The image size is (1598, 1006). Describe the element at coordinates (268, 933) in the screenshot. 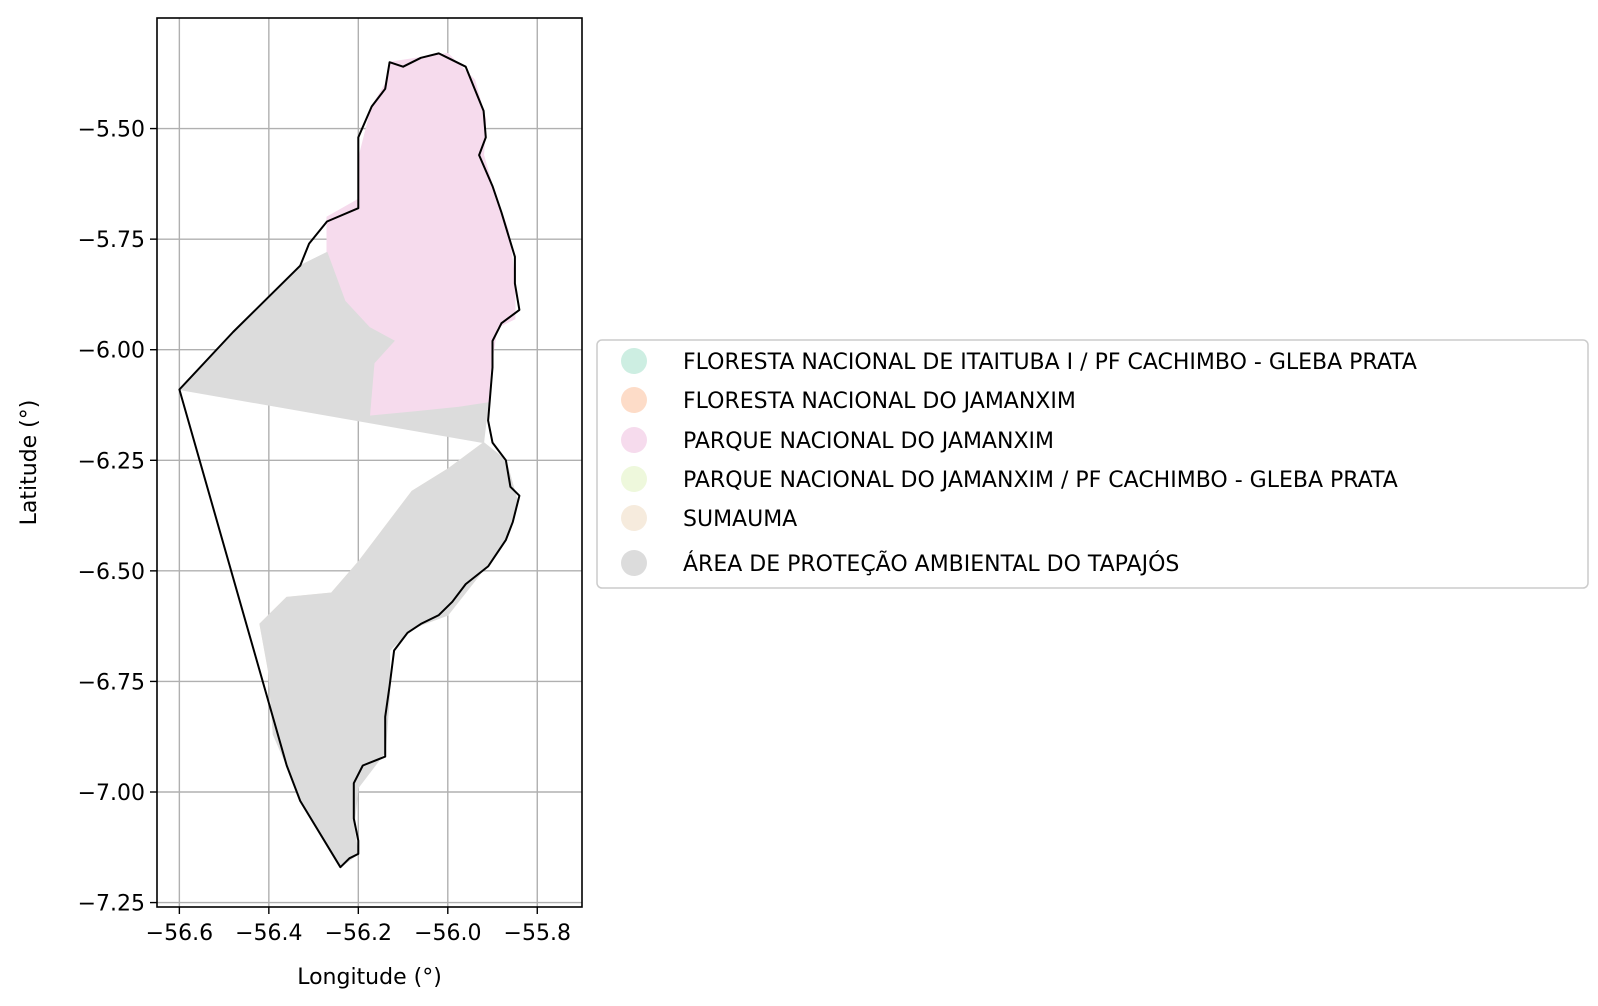

I see `x-tick-label: −56.4` at that location.